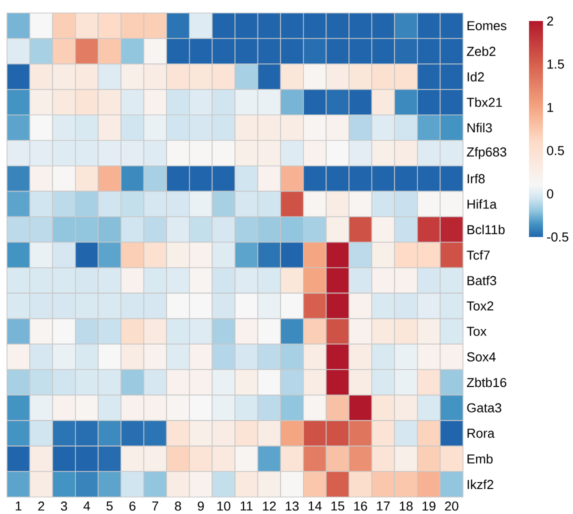 The image size is (573, 514). I want to click on y-tick-label: Zbtb16, so click(486, 383).